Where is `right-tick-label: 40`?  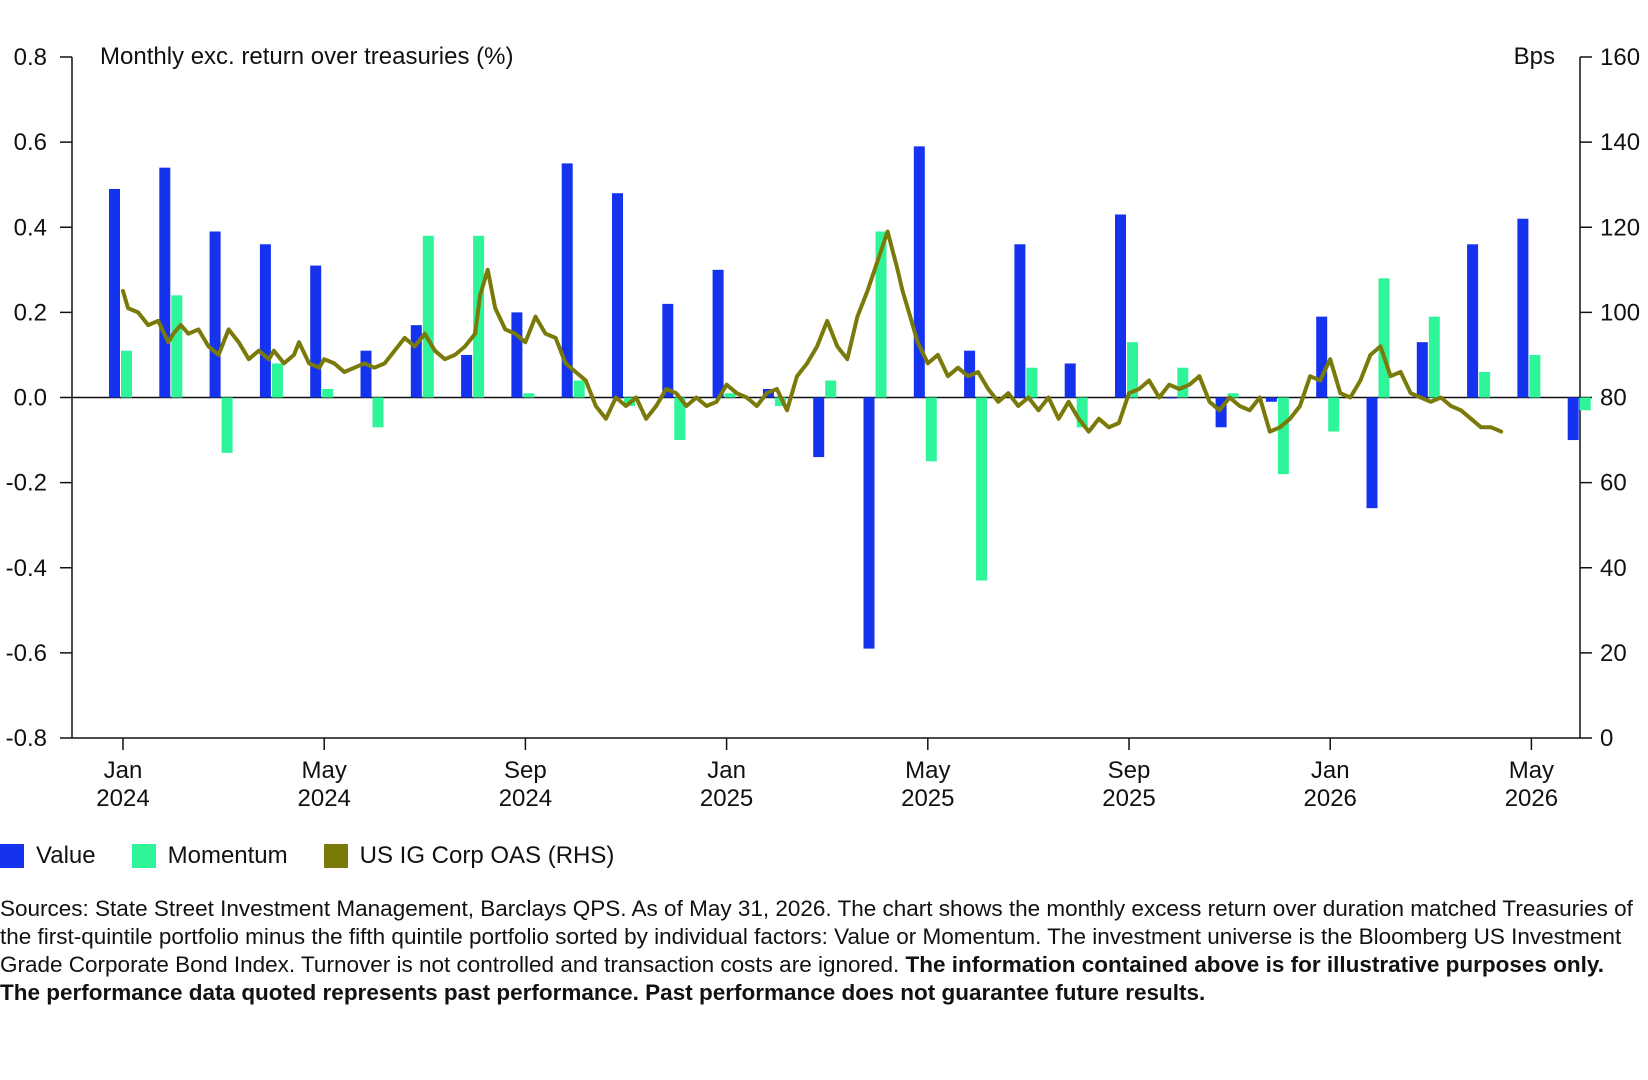
right-tick-label: 40 is located at coordinates (1613, 568).